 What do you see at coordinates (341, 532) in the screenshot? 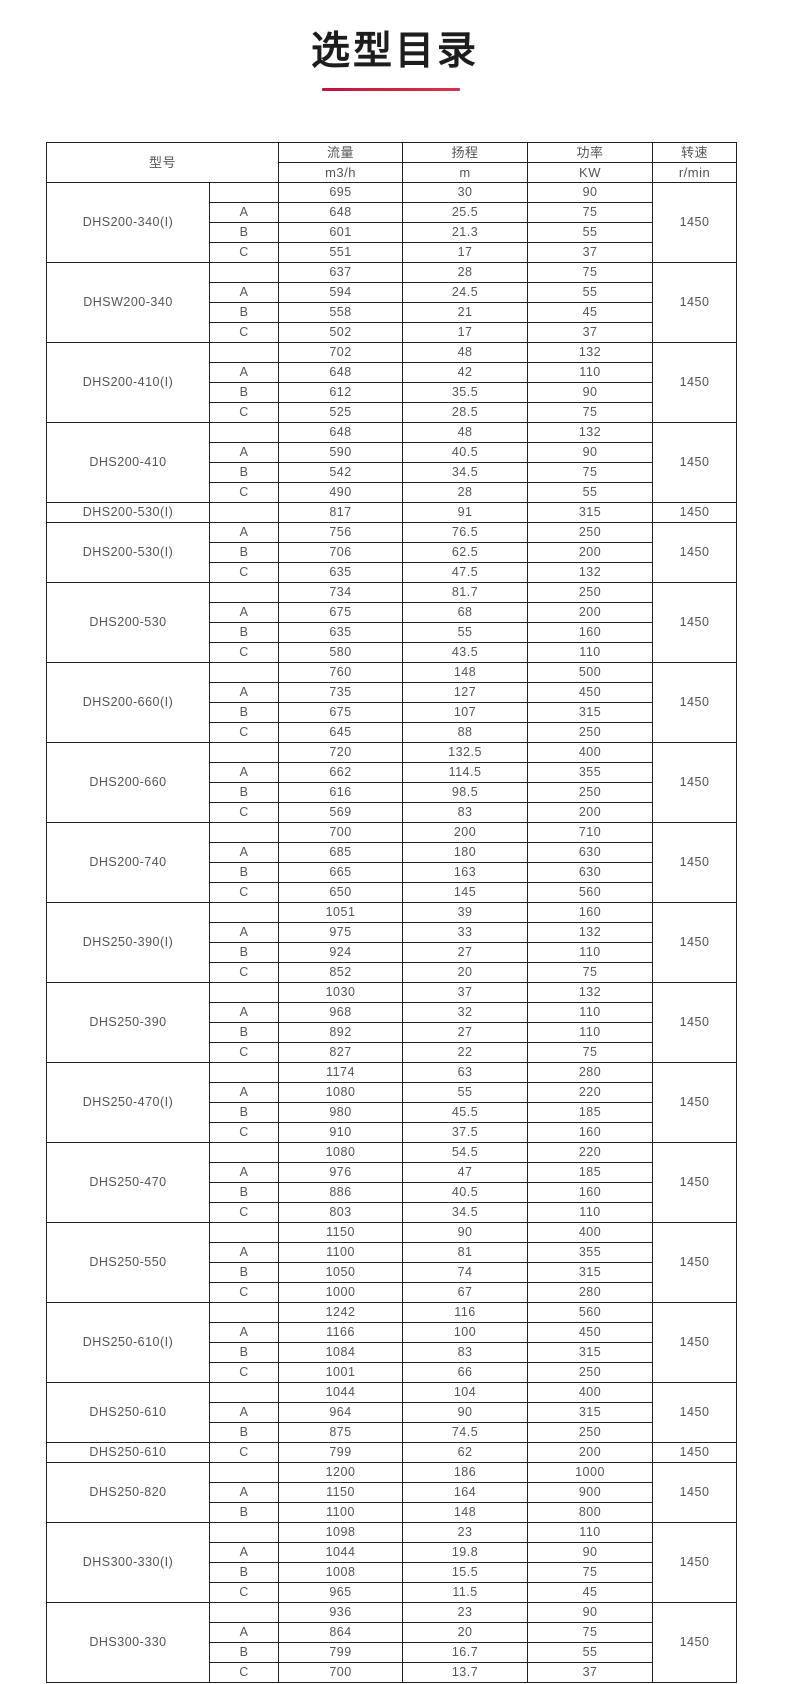
I see `flow-value: 756` at bounding box center [341, 532].